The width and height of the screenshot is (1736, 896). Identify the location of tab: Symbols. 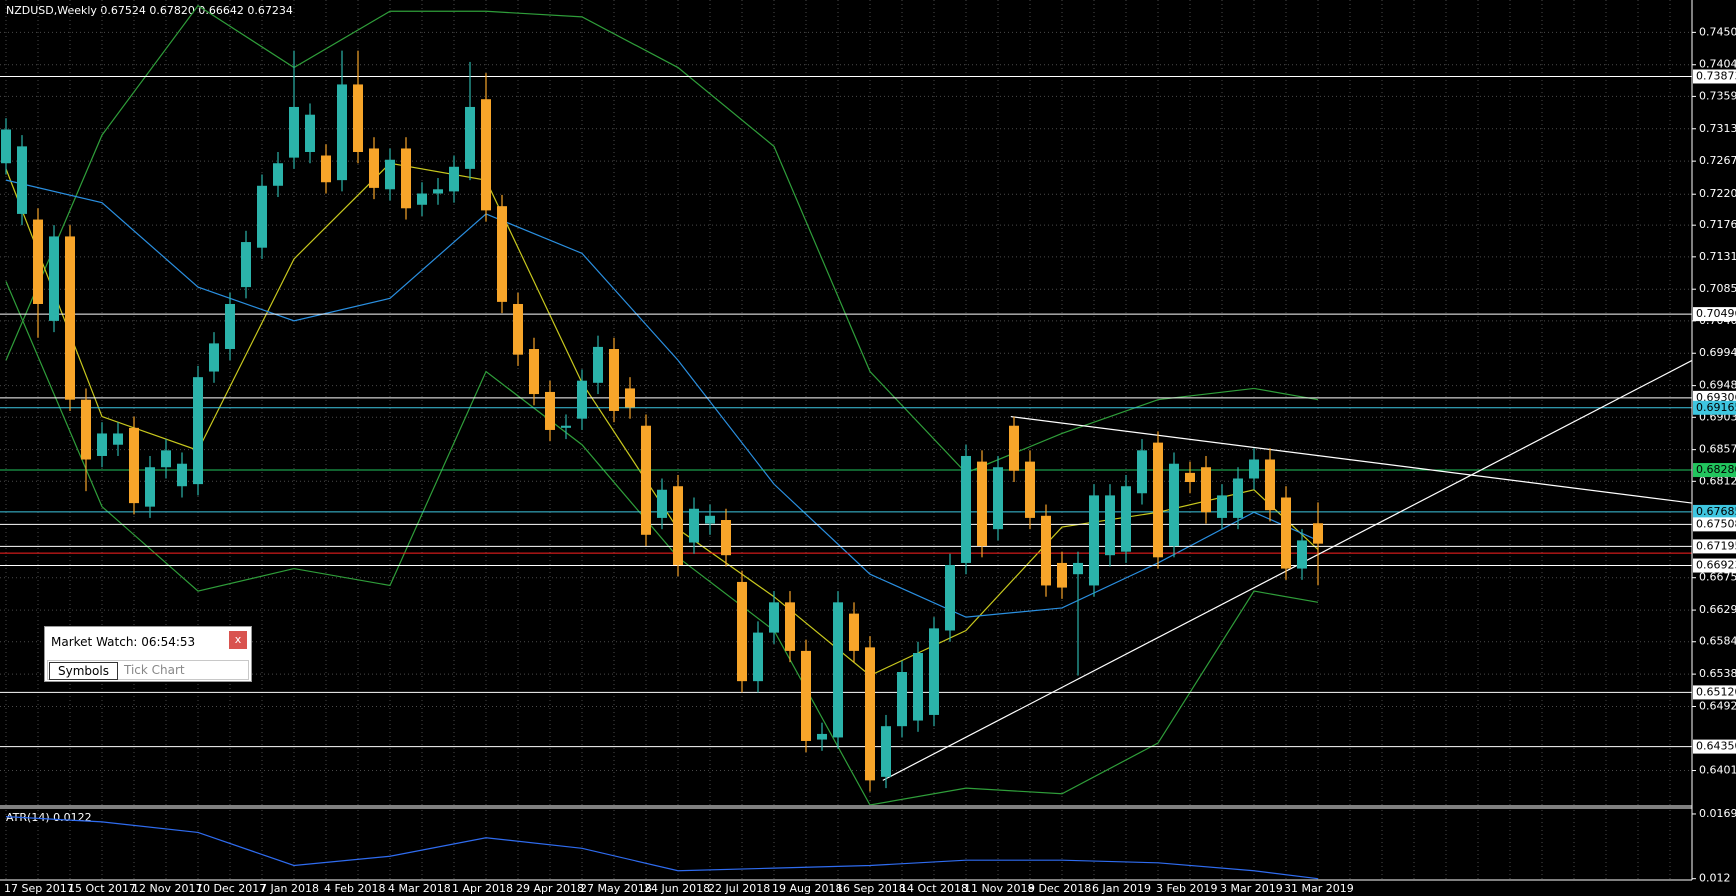
(83, 671).